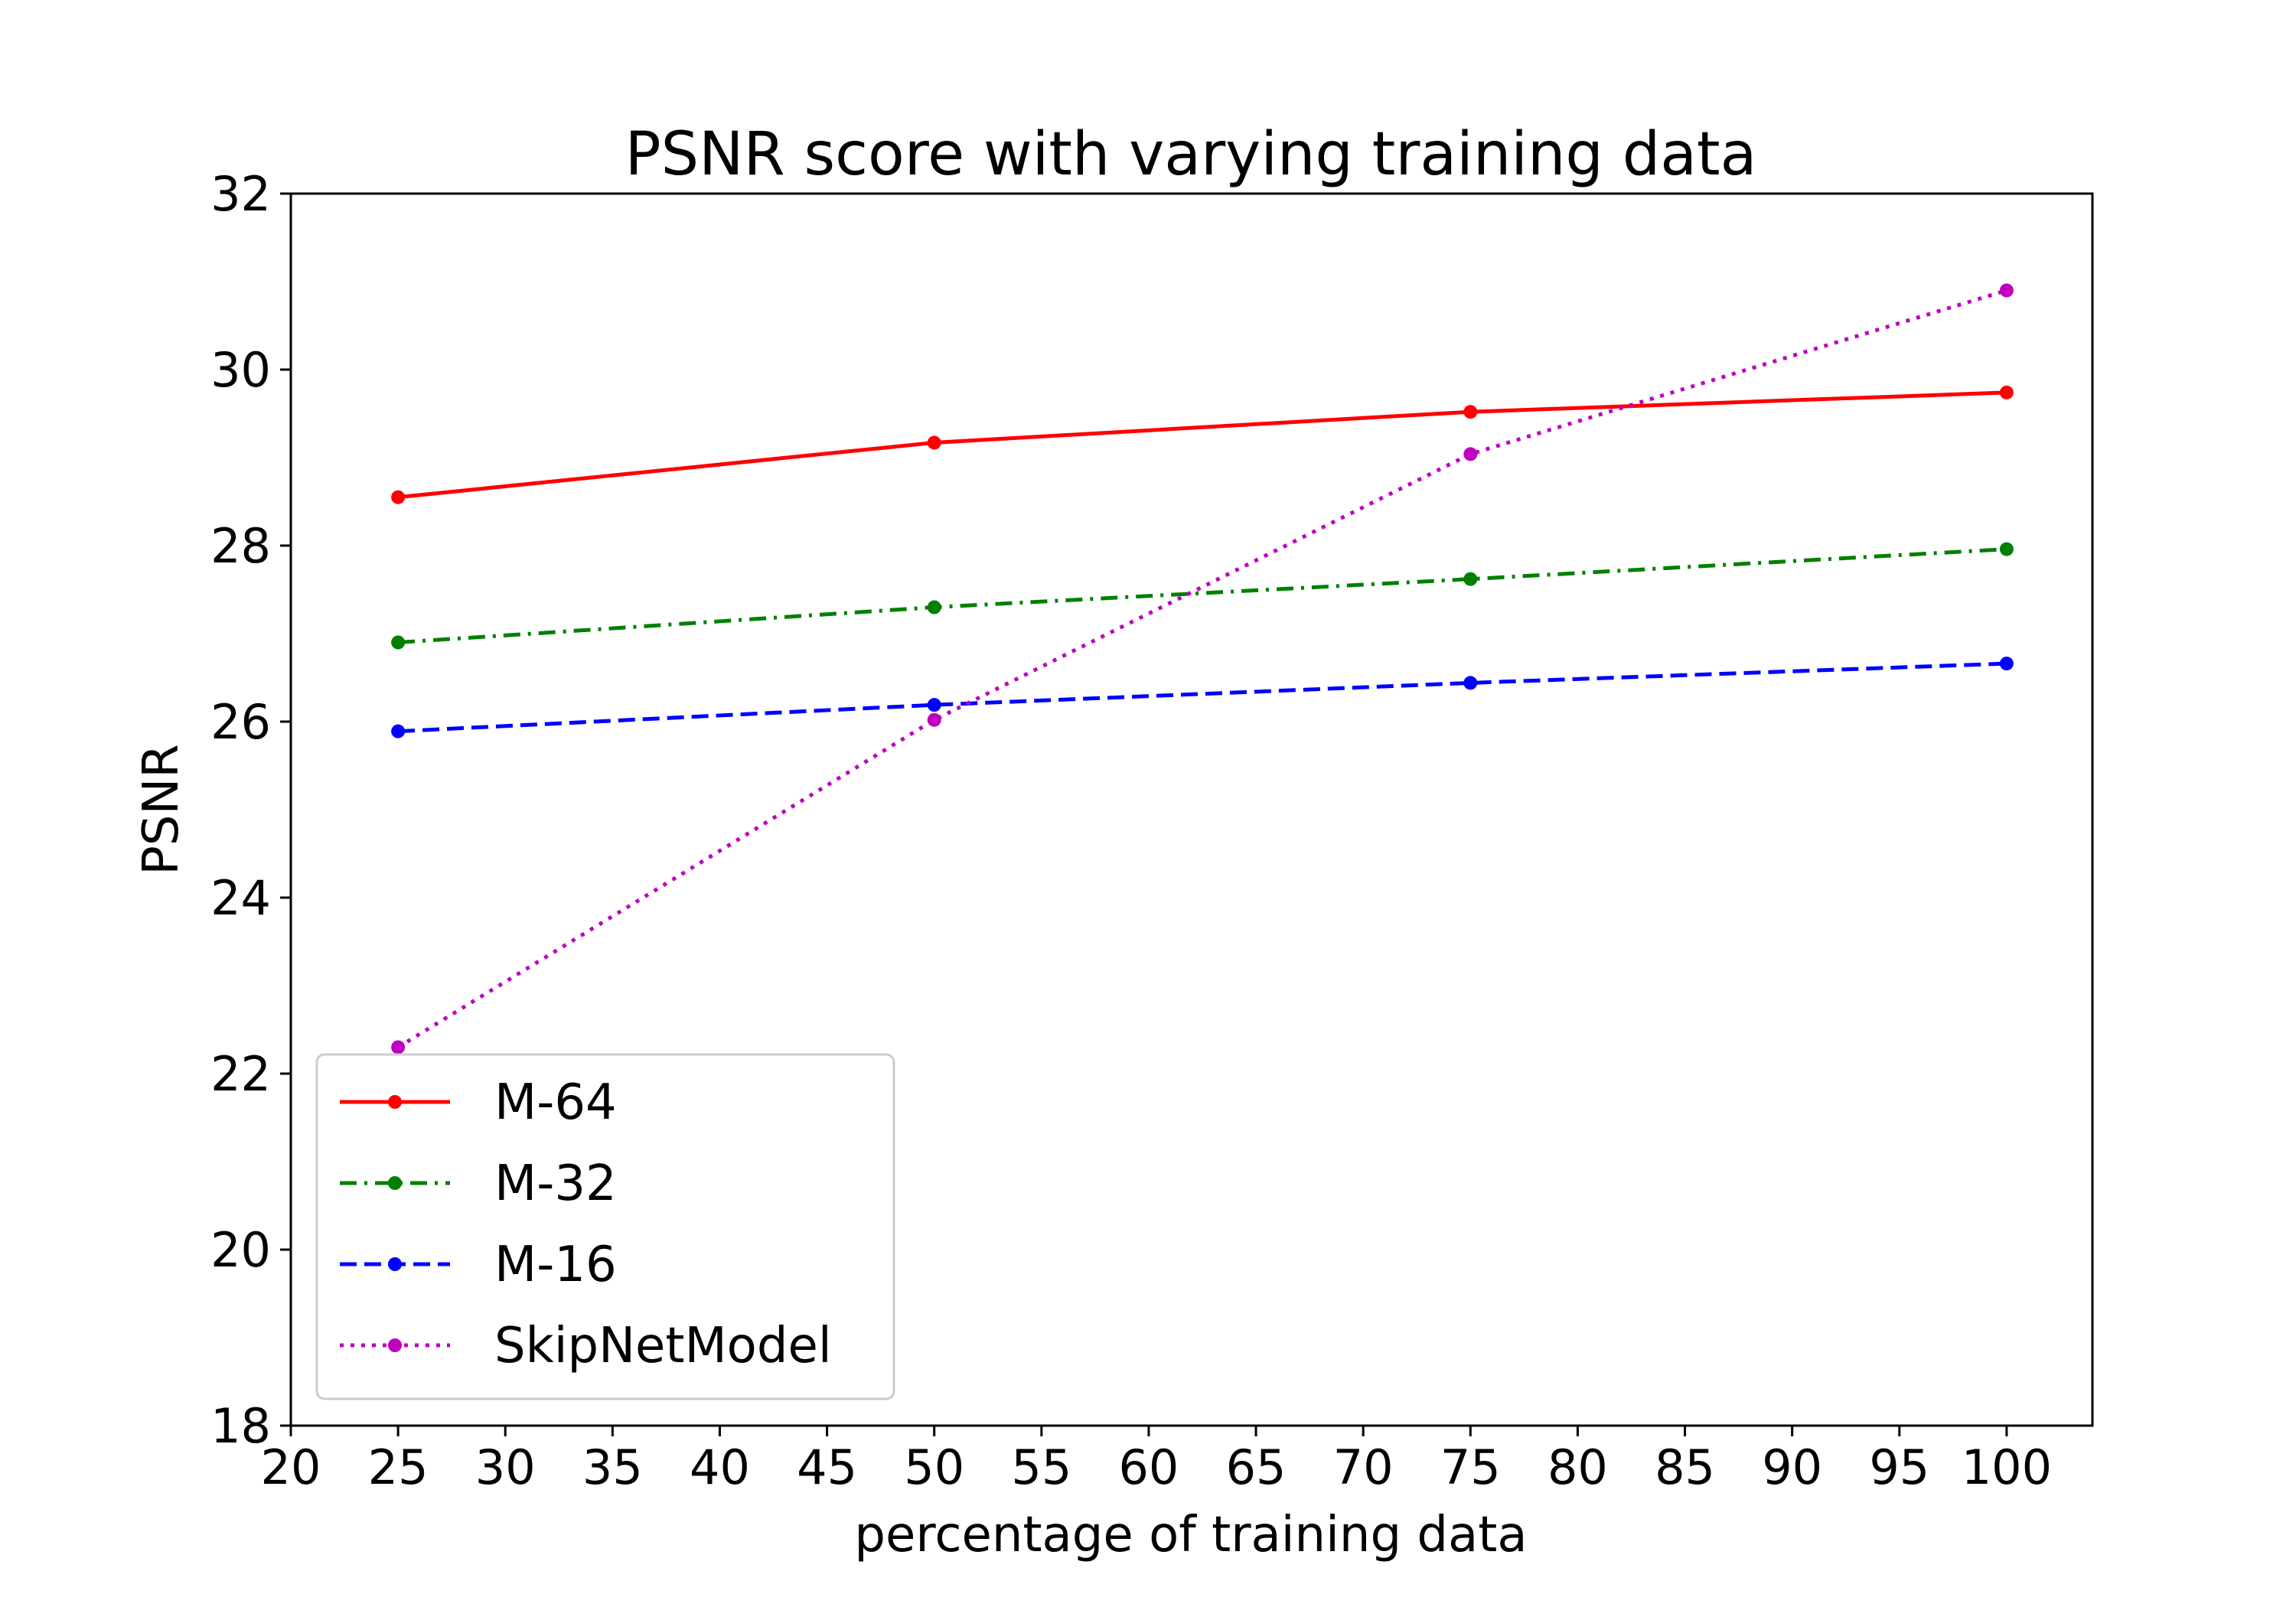  Describe the element at coordinates (250, 810) in the screenshot. I see `y-axis: 18 20 22 24 26 28 30 32` at that location.